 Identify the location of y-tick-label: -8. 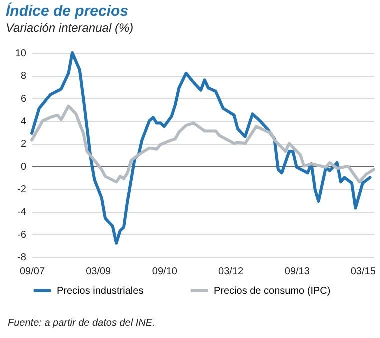
(22, 258).